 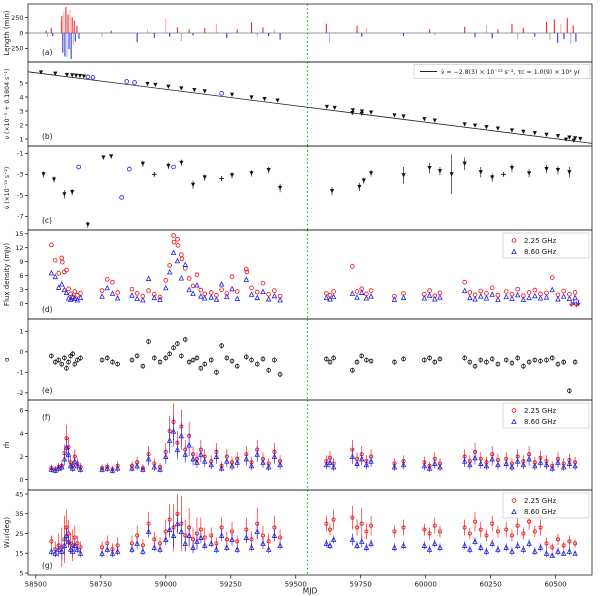 I want to click on x-tick-label: 58750, so click(x=101, y=585).